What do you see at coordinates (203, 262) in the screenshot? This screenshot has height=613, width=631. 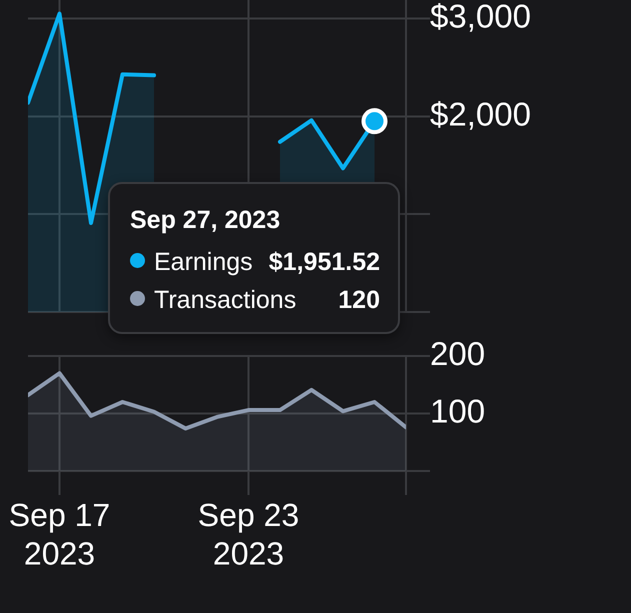 I see `legend-label: Earnings` at bounding box center [203, 262].